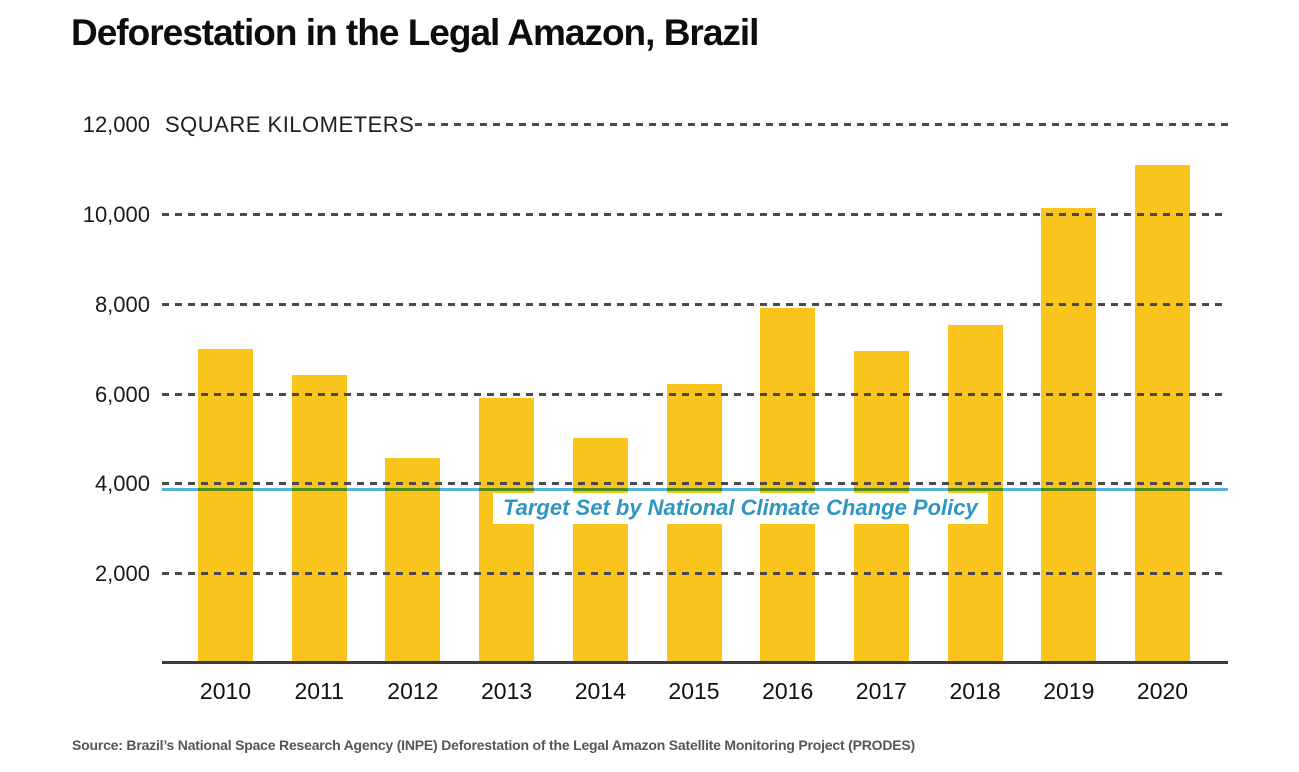  I want to click on target-policy-line, so click(695, 489).